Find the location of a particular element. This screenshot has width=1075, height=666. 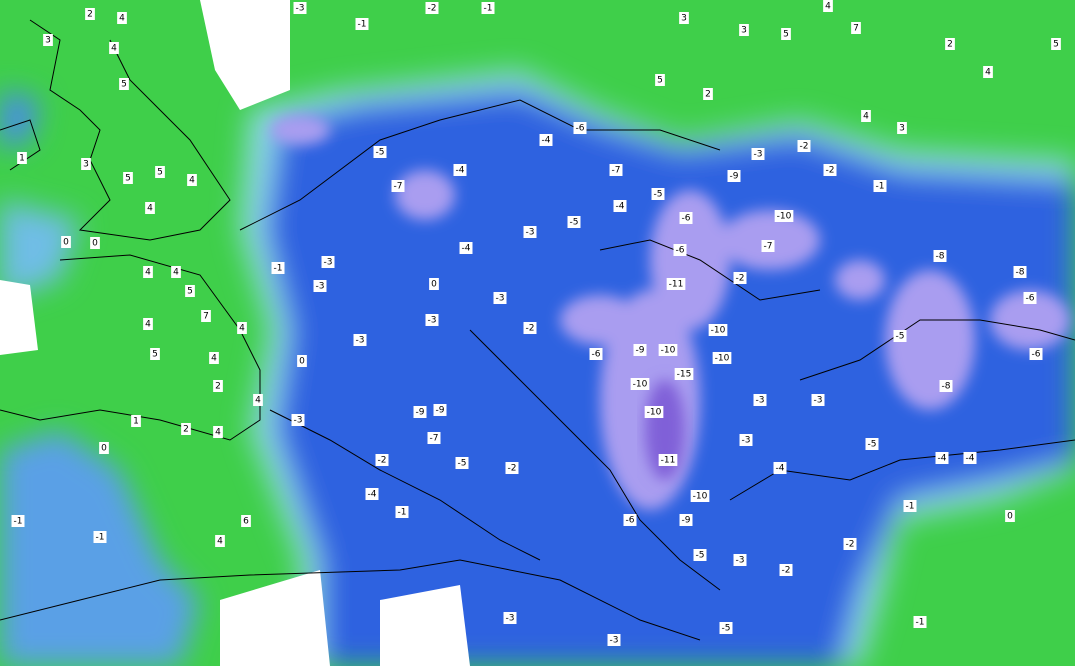

value-label: 4 is located at coordinates (242, 329).